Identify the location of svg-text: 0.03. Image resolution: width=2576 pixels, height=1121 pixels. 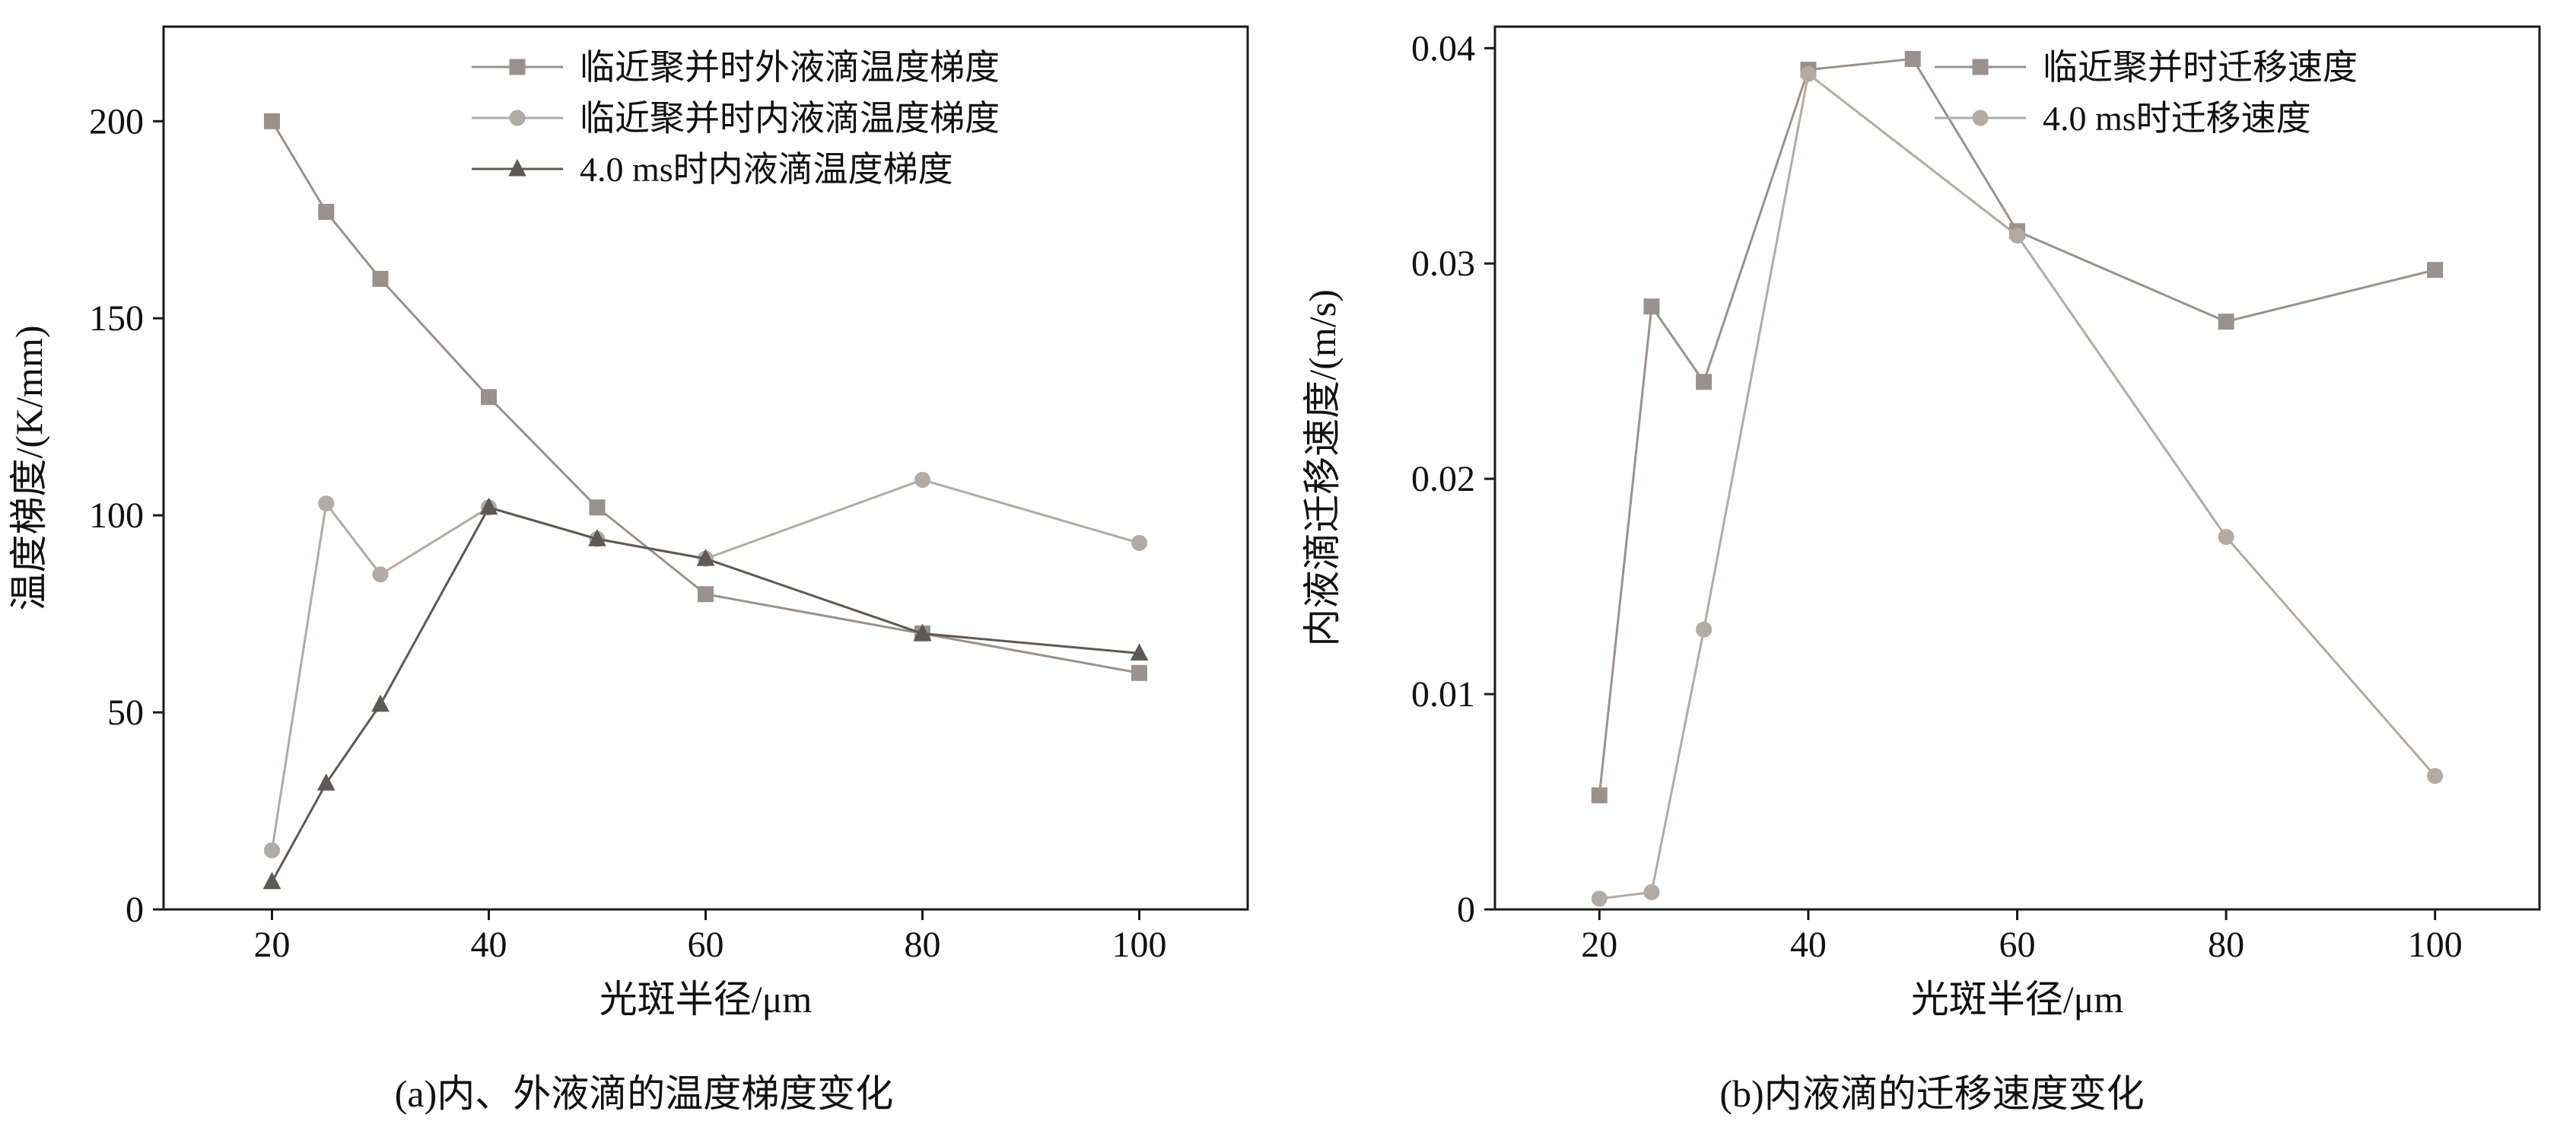
(1443, 264).